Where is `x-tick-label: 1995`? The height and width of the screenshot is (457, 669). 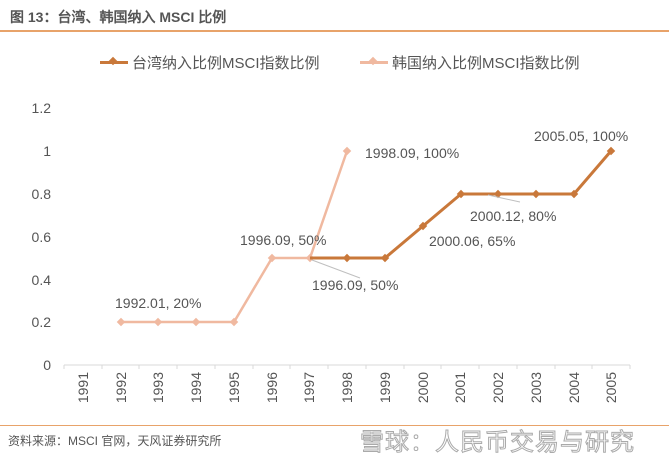
x-tick-label: 1995 is located at coordinates (234, 387).